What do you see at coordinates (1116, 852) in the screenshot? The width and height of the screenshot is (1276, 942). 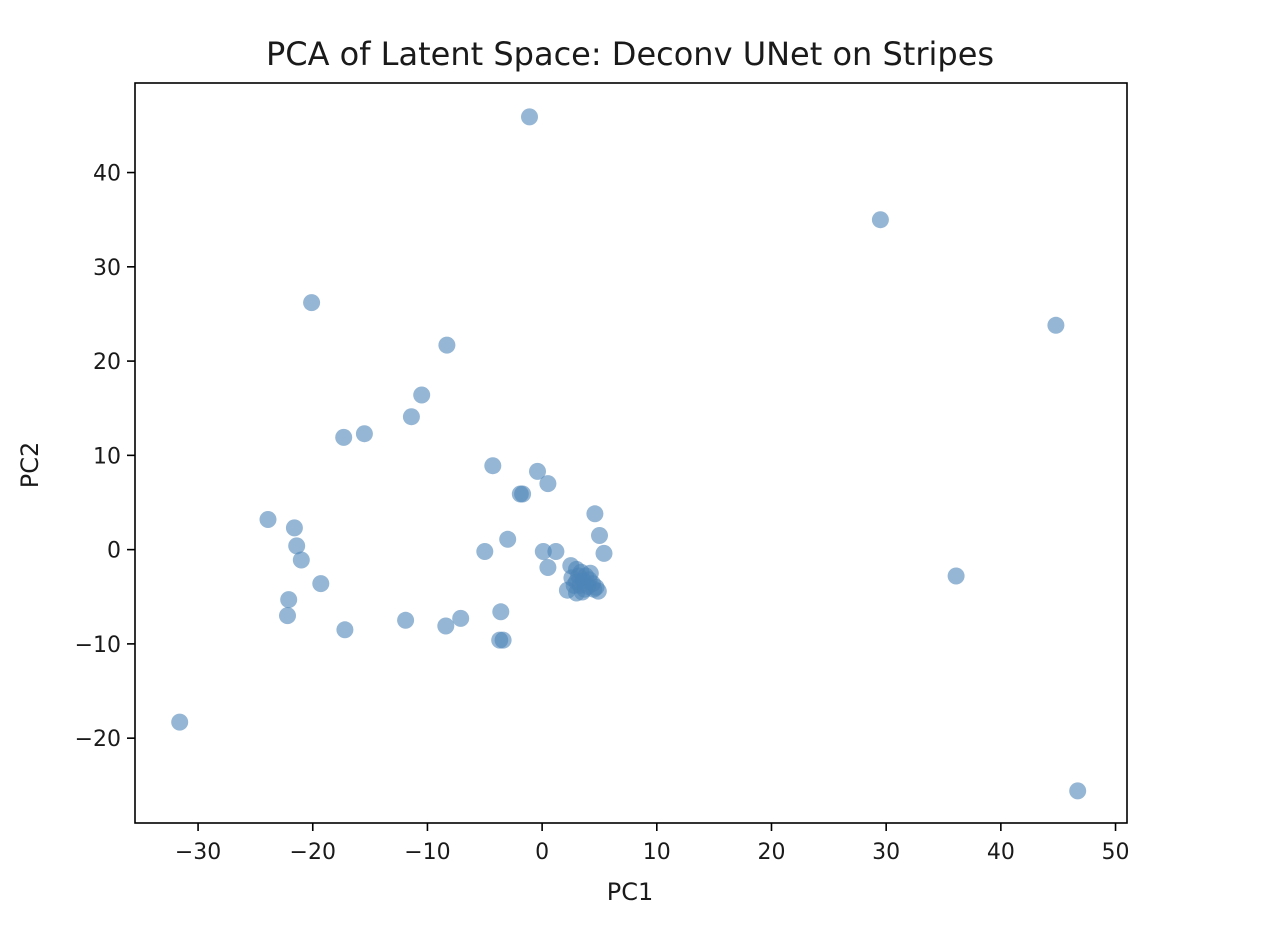 I see `x-tick-label: 50` at bounding box center [1116, 852].